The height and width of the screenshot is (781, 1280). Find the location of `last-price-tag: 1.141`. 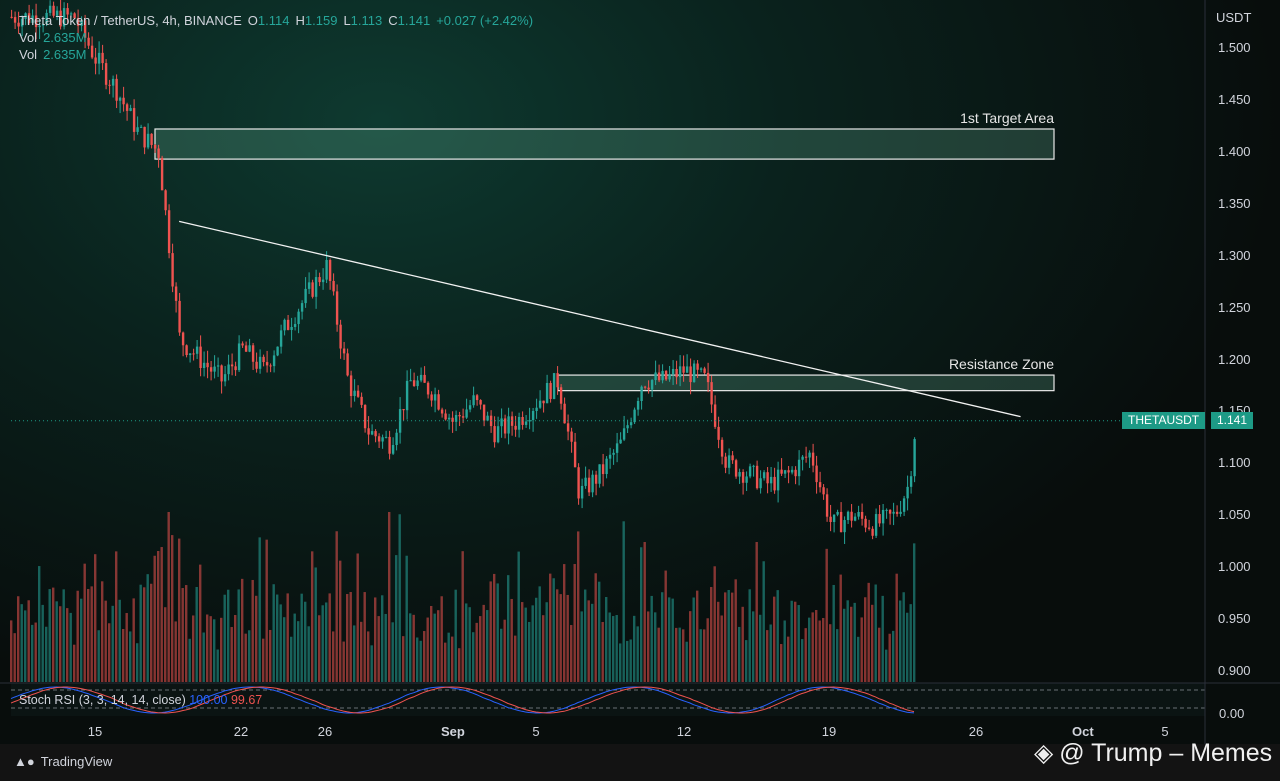

last-price-tag: 1.141 is located at coordinates (1232, 421).